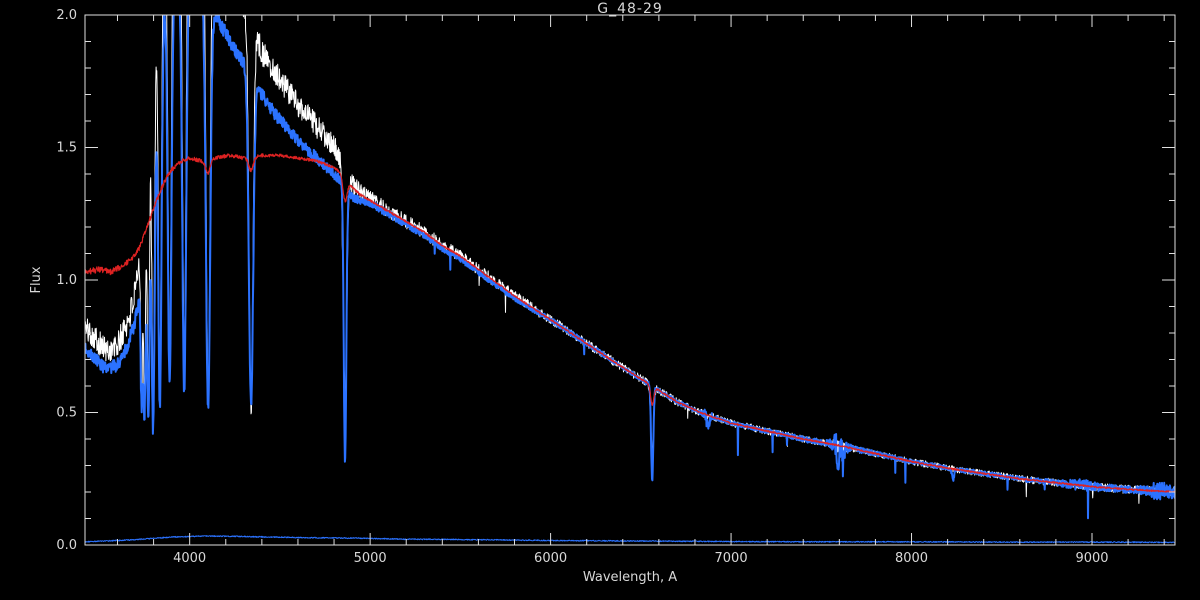  Describe the element at coordinates (550, 558) in the screenshot. I see `x-tick-label: 6000` at that location.